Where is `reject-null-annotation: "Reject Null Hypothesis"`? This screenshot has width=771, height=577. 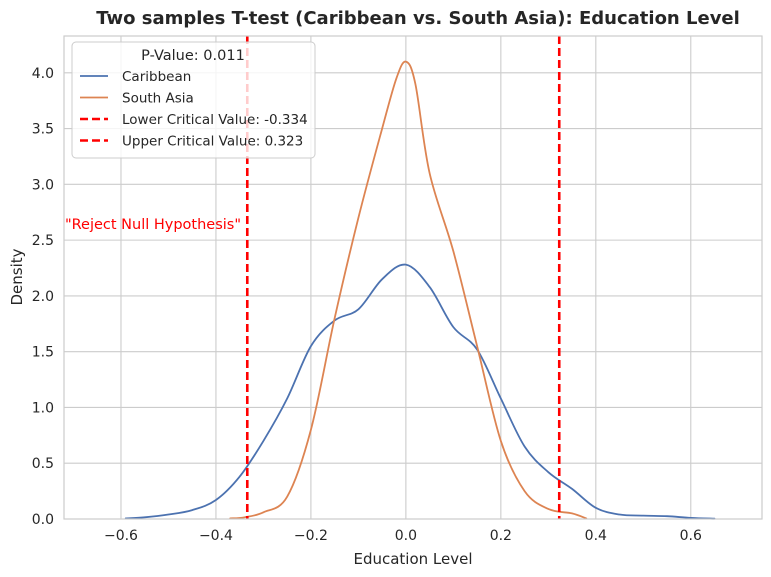 reject-null-annotation: "Reject Null Hypothesis" is located at coordinates (153, 225).